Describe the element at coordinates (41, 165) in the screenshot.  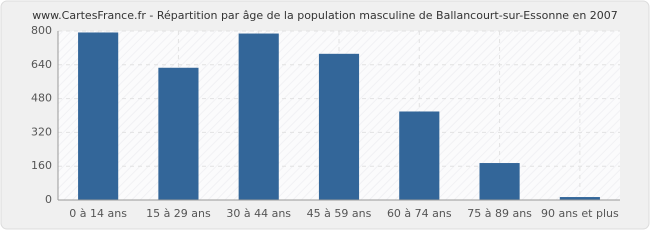
I see `y-tick-label: 160` at that location.